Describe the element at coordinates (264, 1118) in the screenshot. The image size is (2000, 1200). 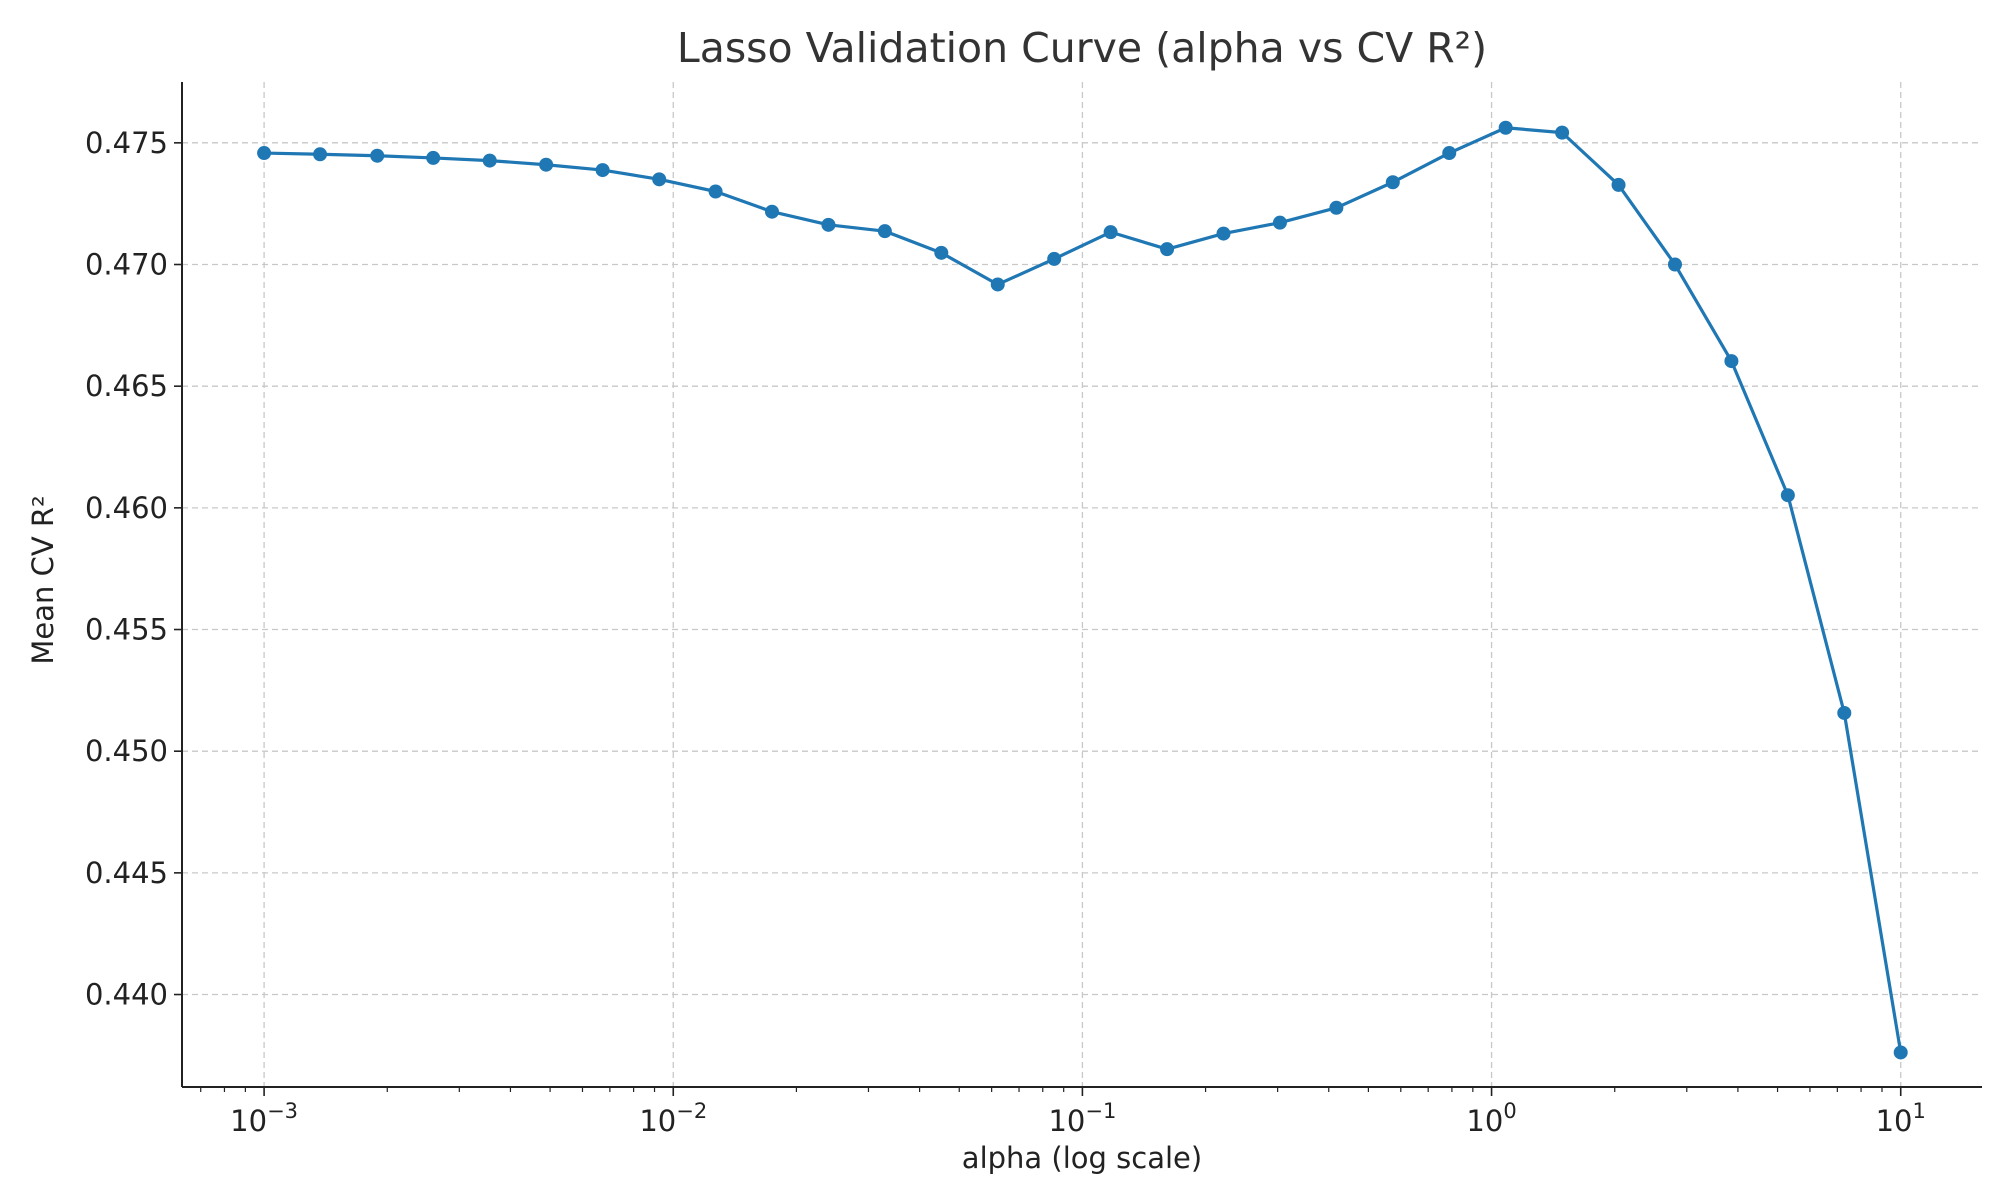
I see `x-tick-label-0: 10⁻³` at that location.